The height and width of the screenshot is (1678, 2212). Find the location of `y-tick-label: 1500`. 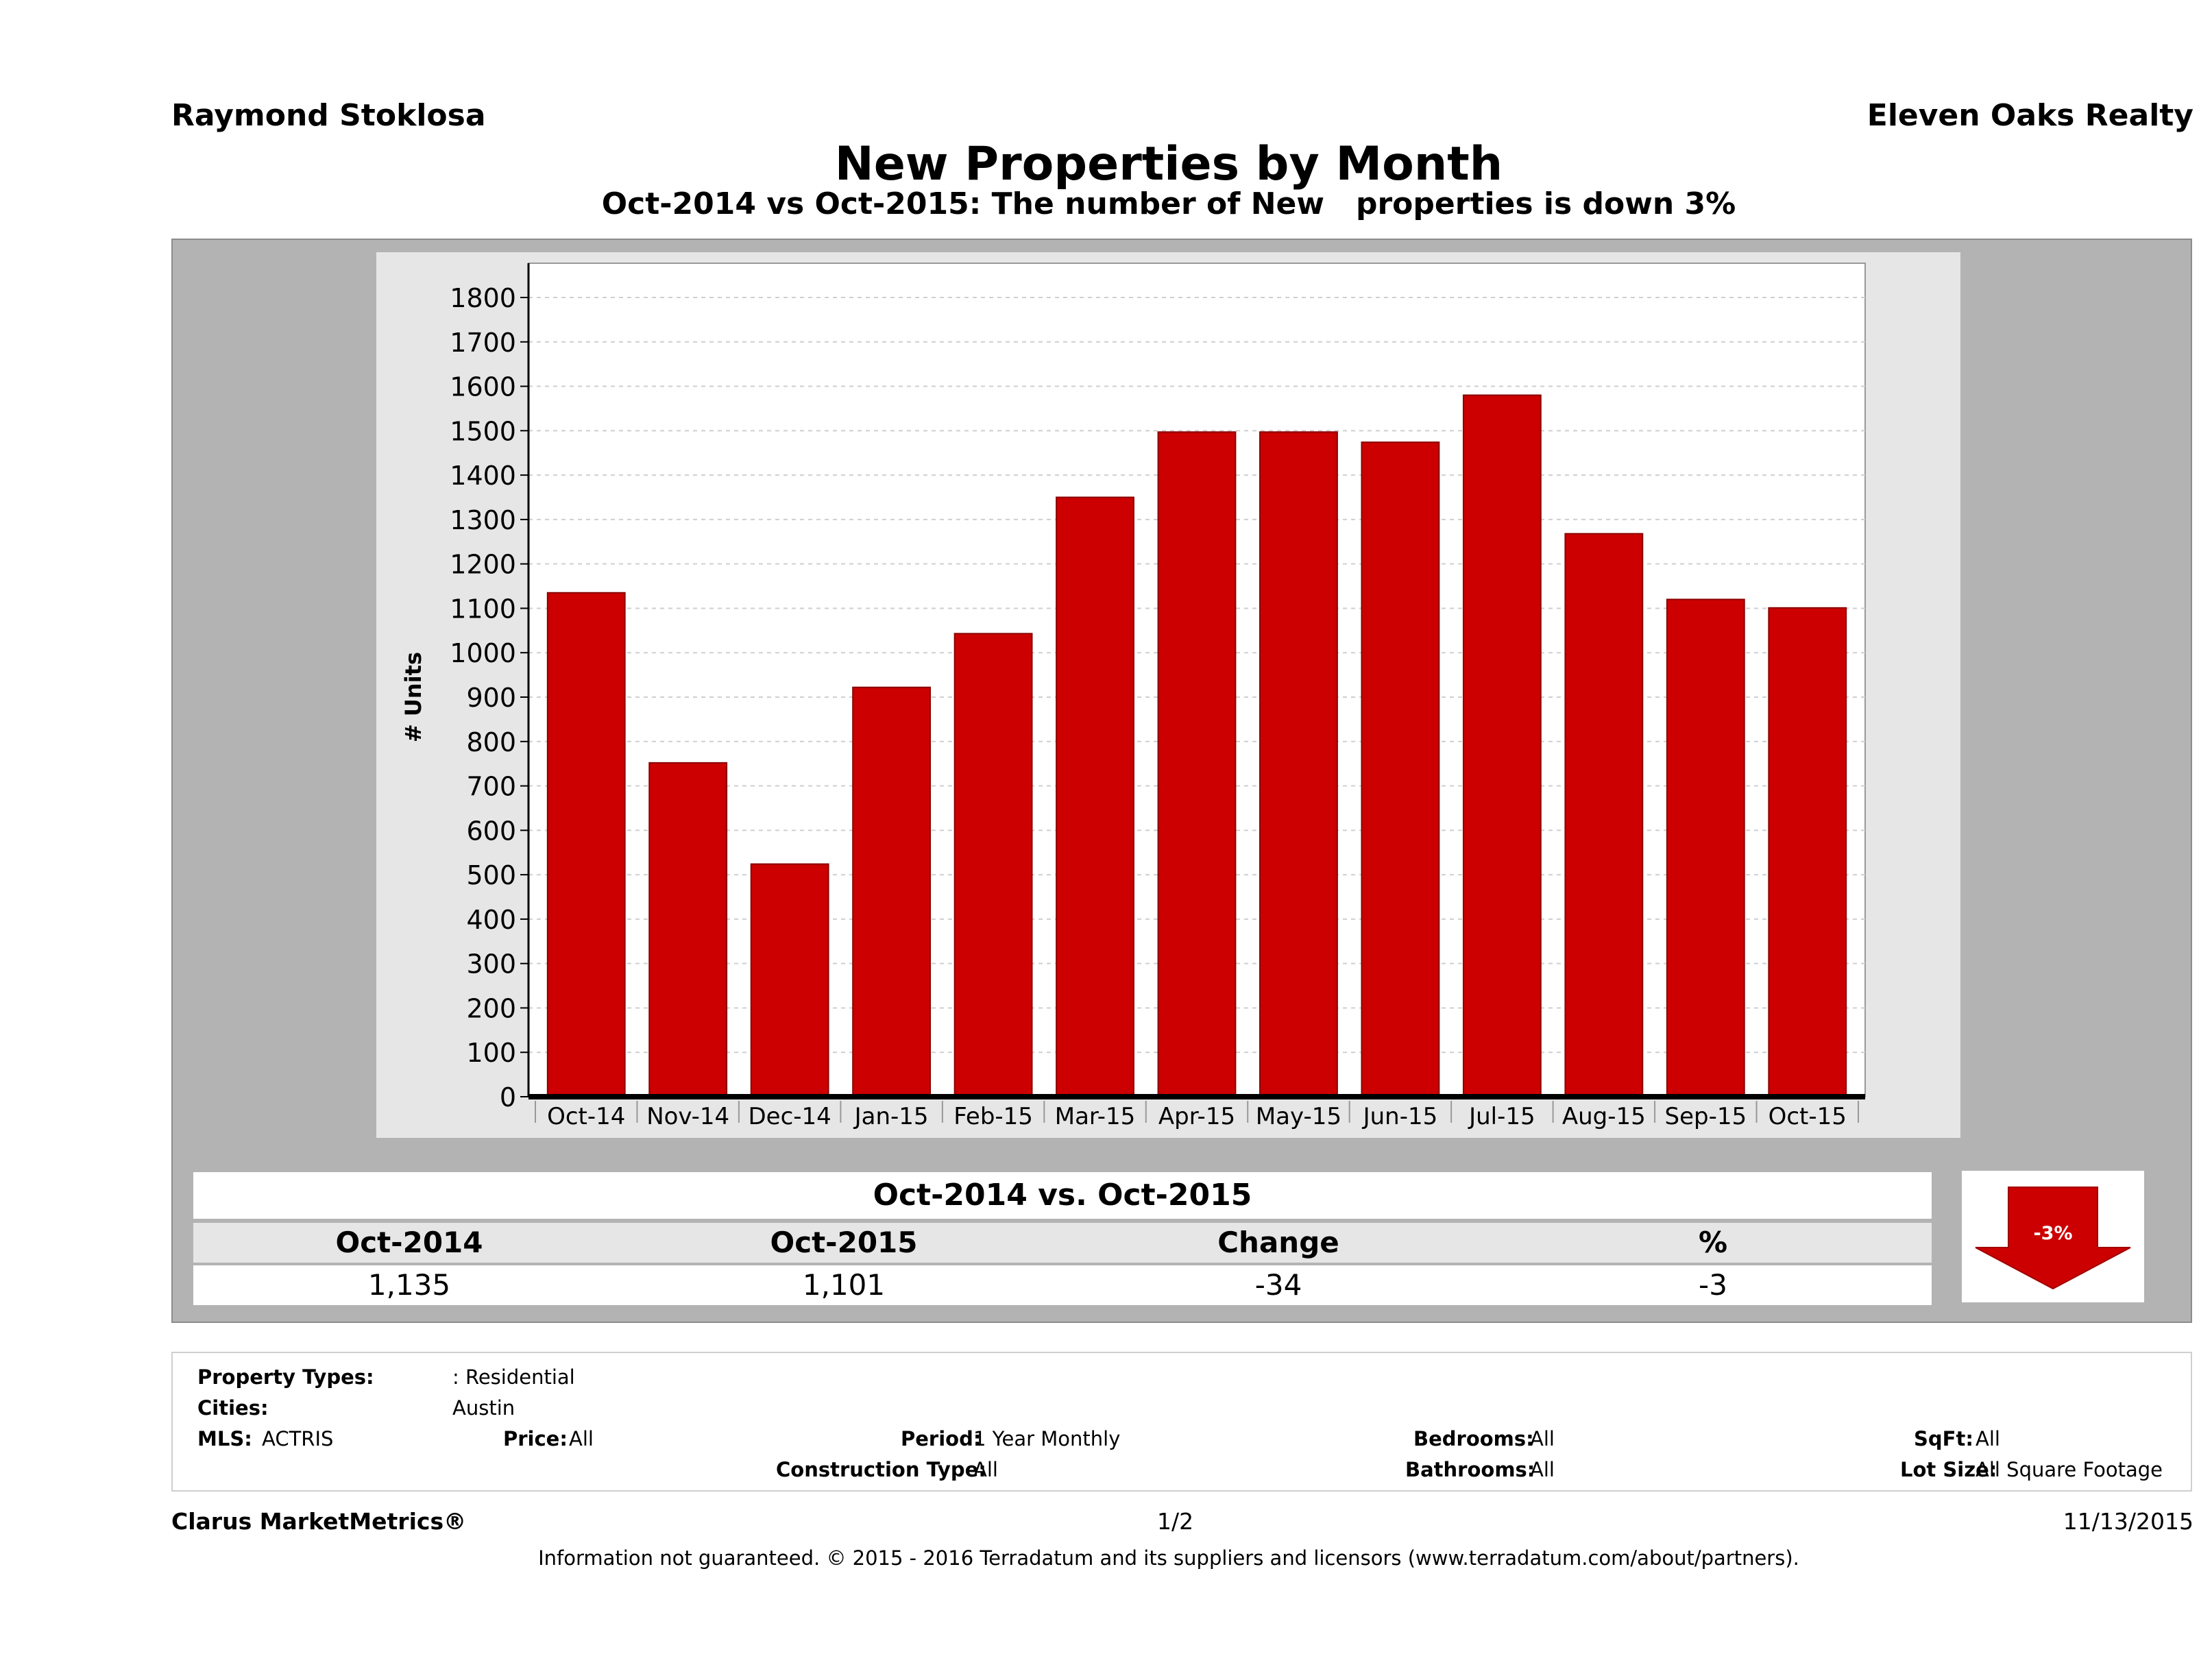

y-tick-label: 1500 is located at coordinates (483, 431).